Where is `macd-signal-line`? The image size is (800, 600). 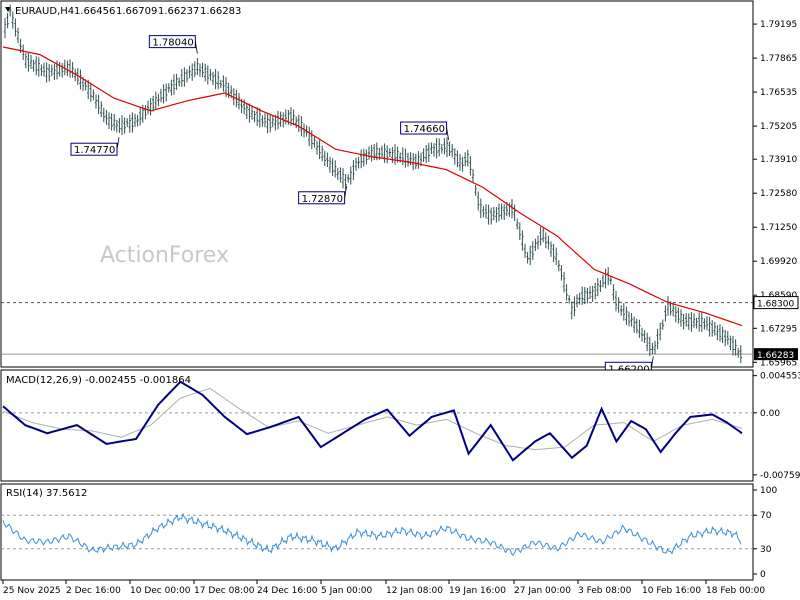
macd-signal-line is located at coordinates (372, 419).